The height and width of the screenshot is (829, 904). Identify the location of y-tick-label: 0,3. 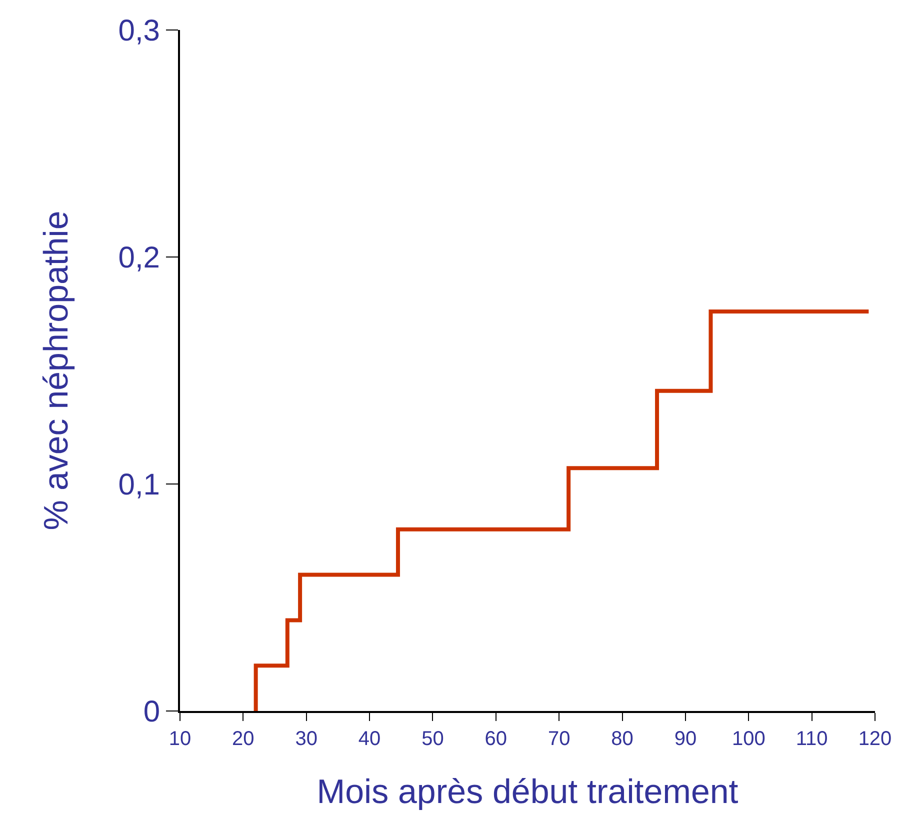
(139, 31).